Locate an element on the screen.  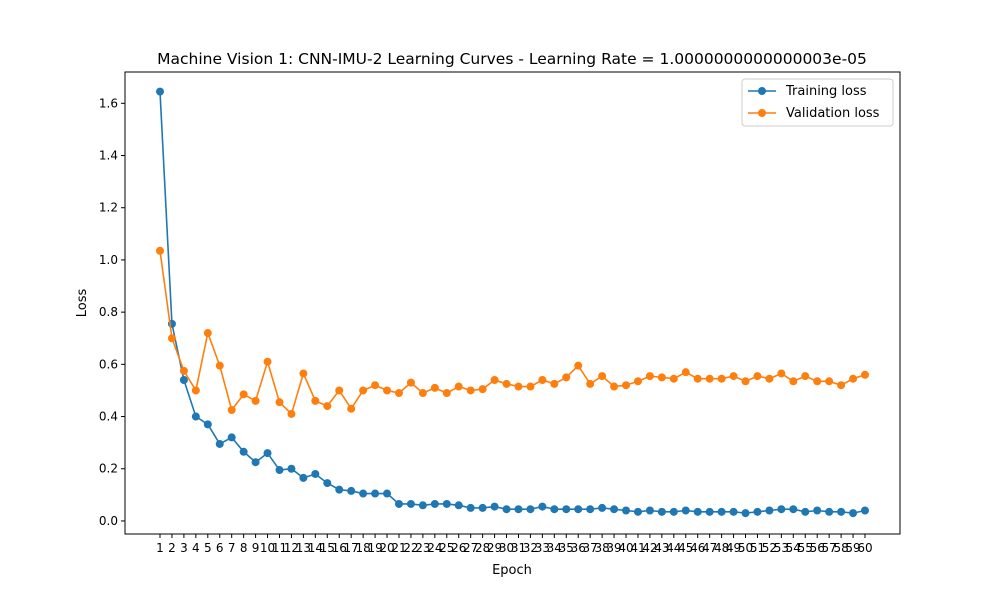
y-axis: 0.0 0.2 0.4 0.6 0.8 1.0 1.2 1.4 1.6 is located at coordinates (112, 312).